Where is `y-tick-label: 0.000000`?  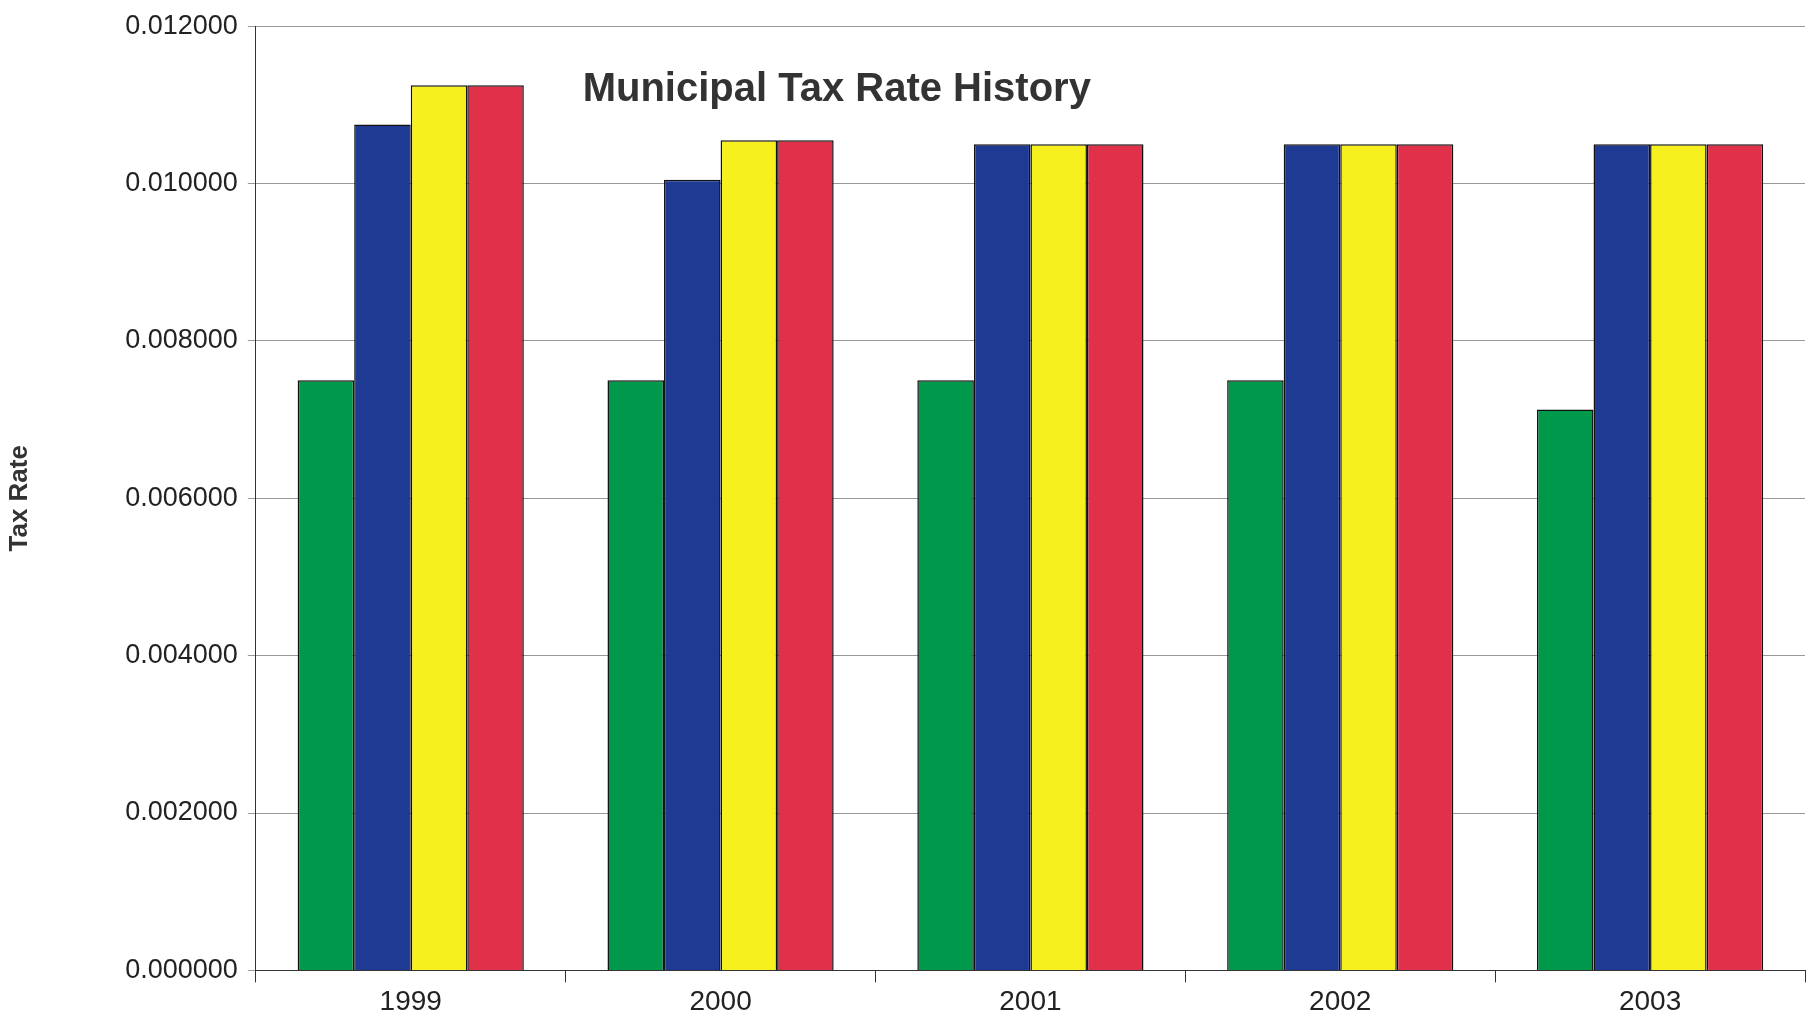 y-tick-label: 0.000000 is located at coordinates (181, 968).